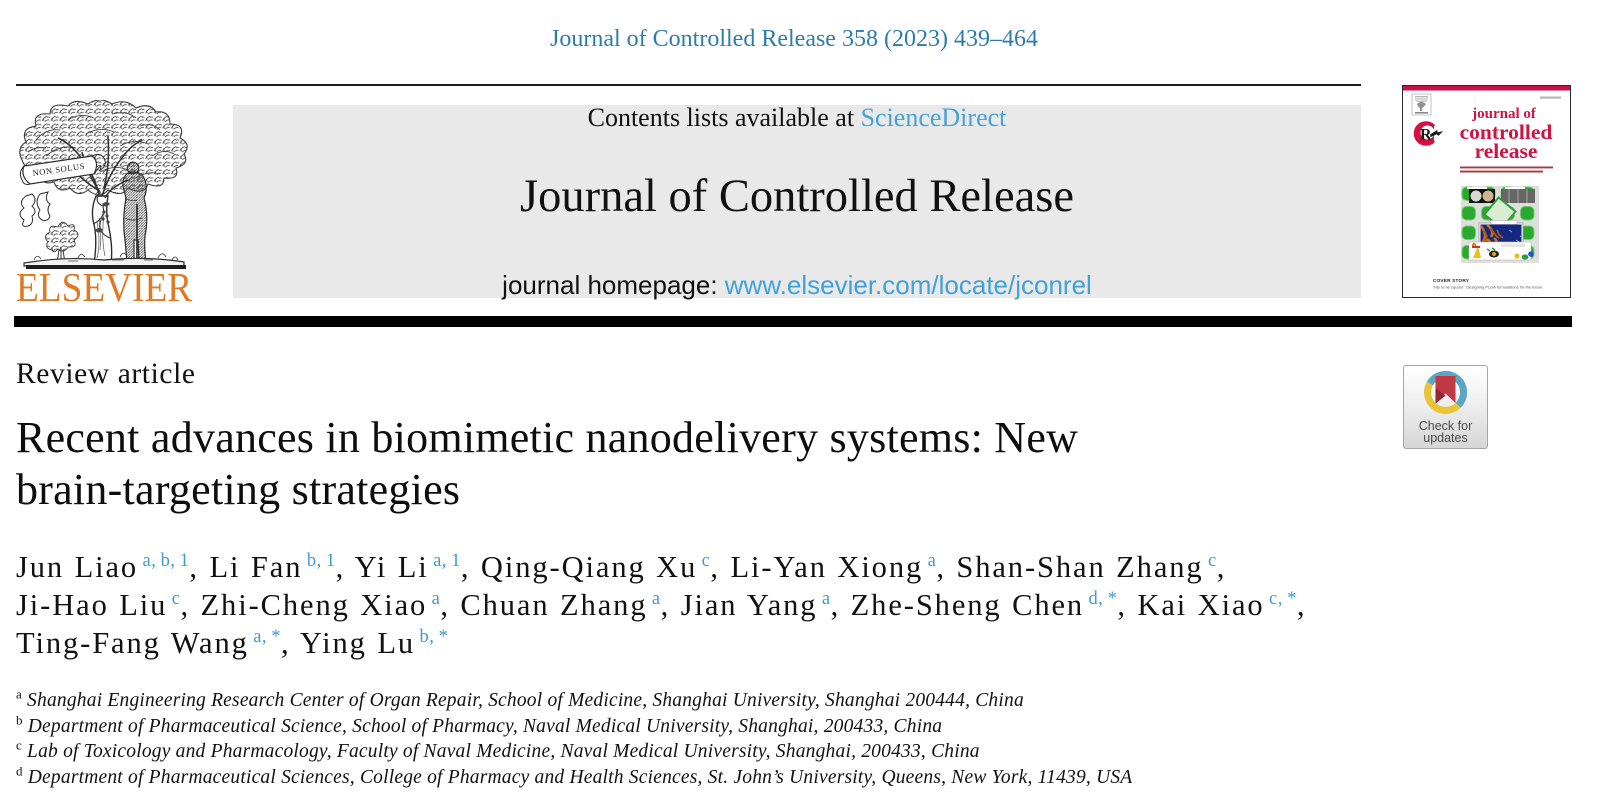 This screenshot has height=797, width=1598. I want to click on svg-text: R, so click(1426, 135).